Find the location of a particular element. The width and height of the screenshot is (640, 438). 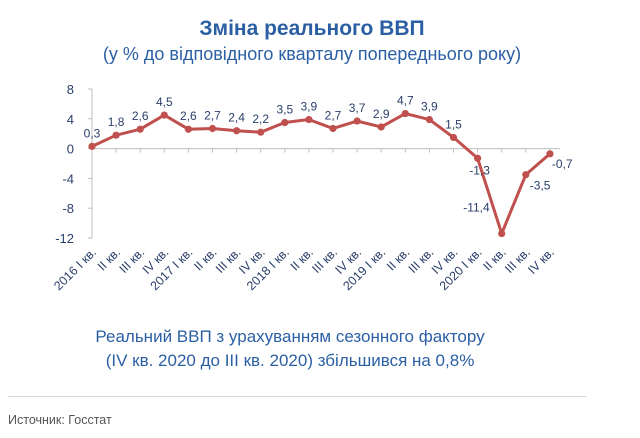

y-axis: 8 4 0 -4 -8 -12 is located at coordinates (74, 164).